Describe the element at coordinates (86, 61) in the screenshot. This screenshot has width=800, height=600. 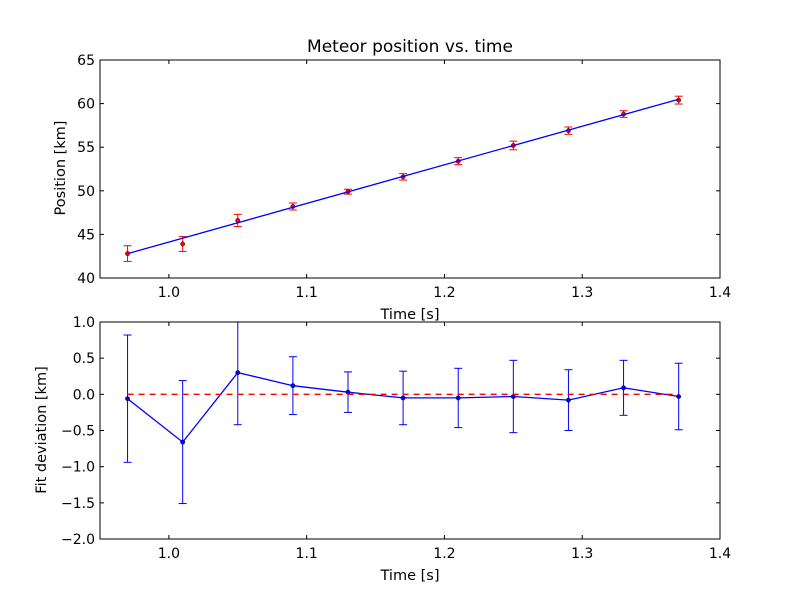
I see `y-tick-label: 65` at that location.